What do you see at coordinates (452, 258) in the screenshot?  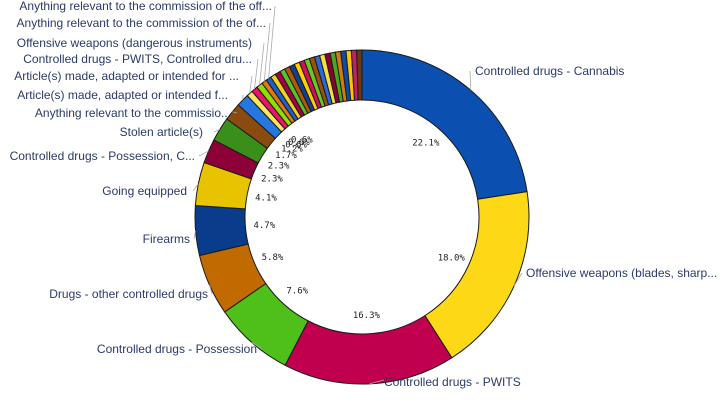 I see `slice-percent-label: 18.0%` at bounding box center [452, 258].